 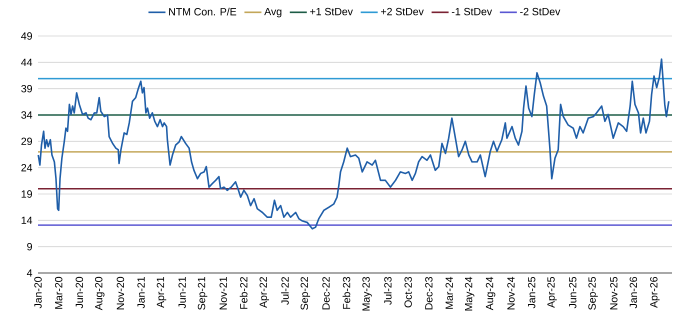 I want to click on y-tick-label: 49, so click(x=26, y=36).